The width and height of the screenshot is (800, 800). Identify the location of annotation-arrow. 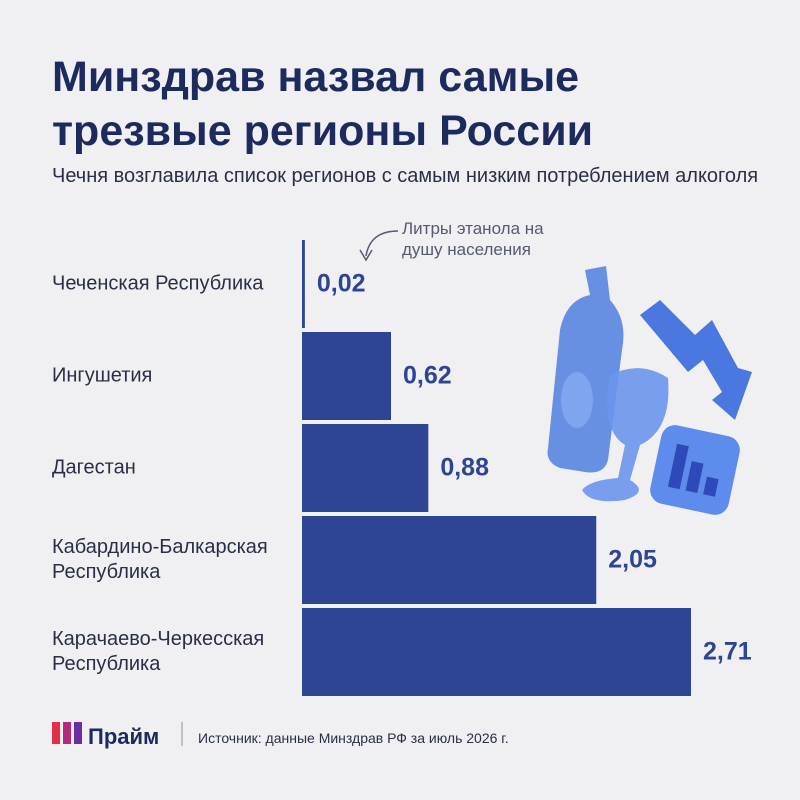
(382, 243).